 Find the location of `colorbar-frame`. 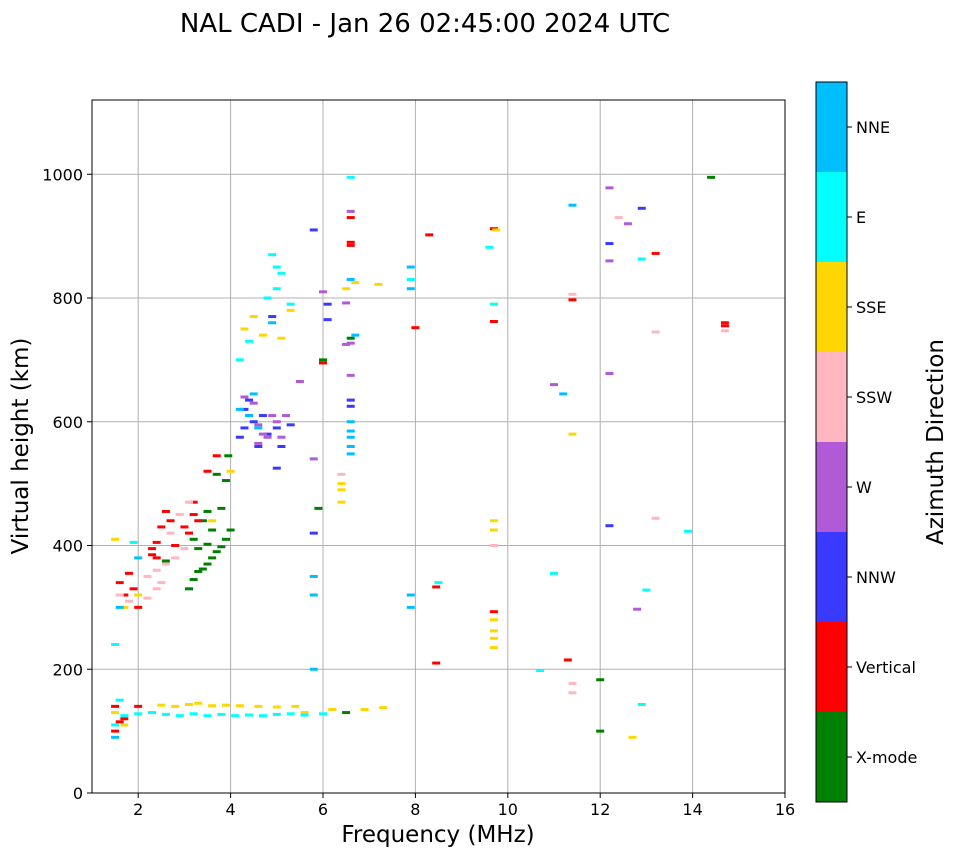

colorbar-frame is located at coordinates (831, 442).